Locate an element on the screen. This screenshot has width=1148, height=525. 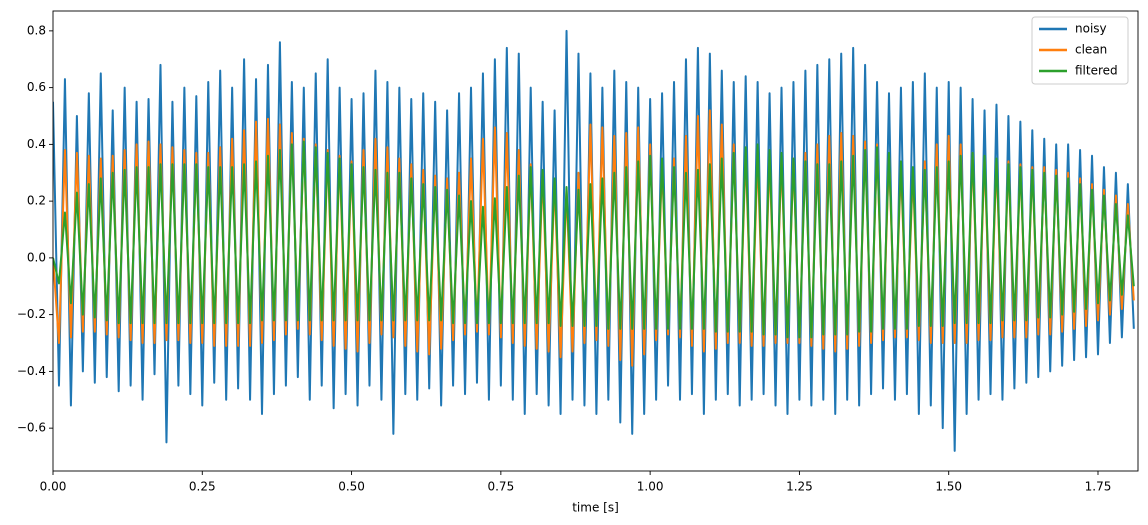
x-tick-label: 1.75 is located at coordinates (1098, 487).